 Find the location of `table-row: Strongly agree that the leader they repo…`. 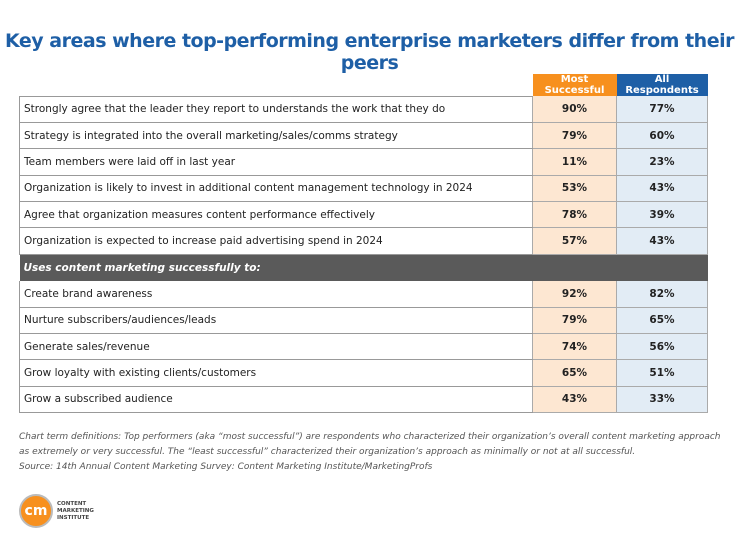

table-row: Strongly agree that the leader they repo… is located at coordinates (363, 109).